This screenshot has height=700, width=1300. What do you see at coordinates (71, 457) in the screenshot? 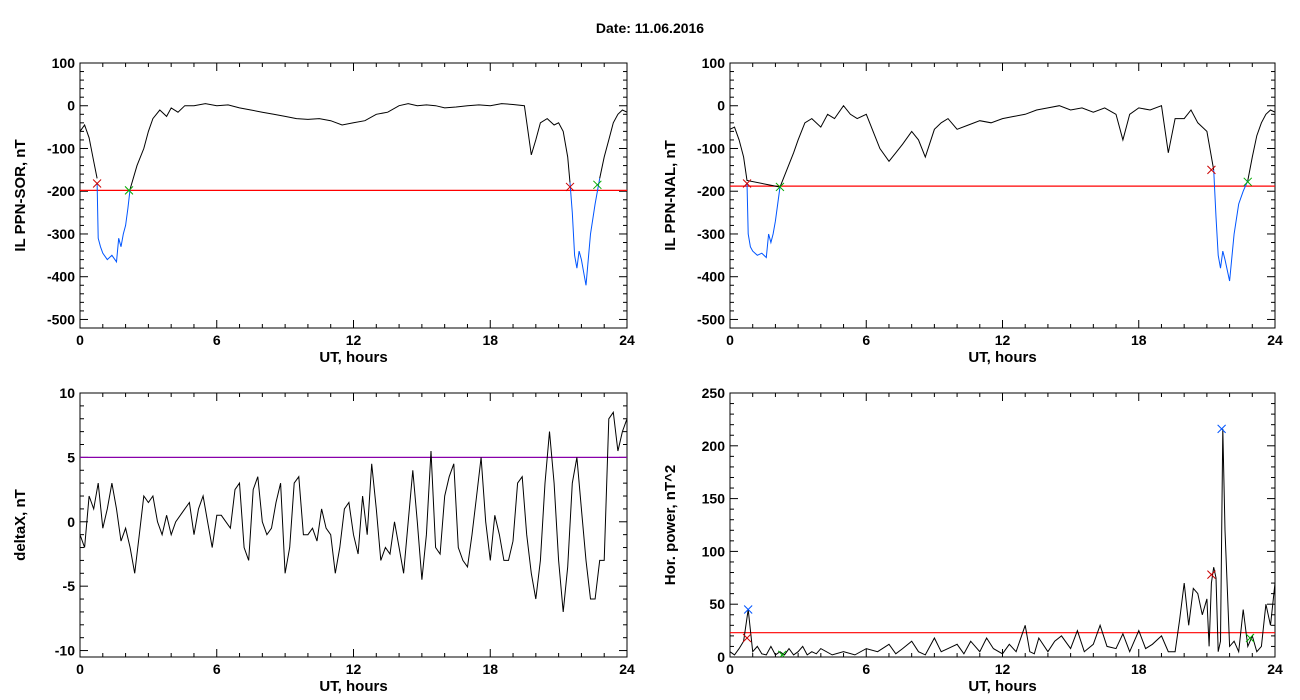
I see `y-tick-label: 5` at bounding box center [71, 457].